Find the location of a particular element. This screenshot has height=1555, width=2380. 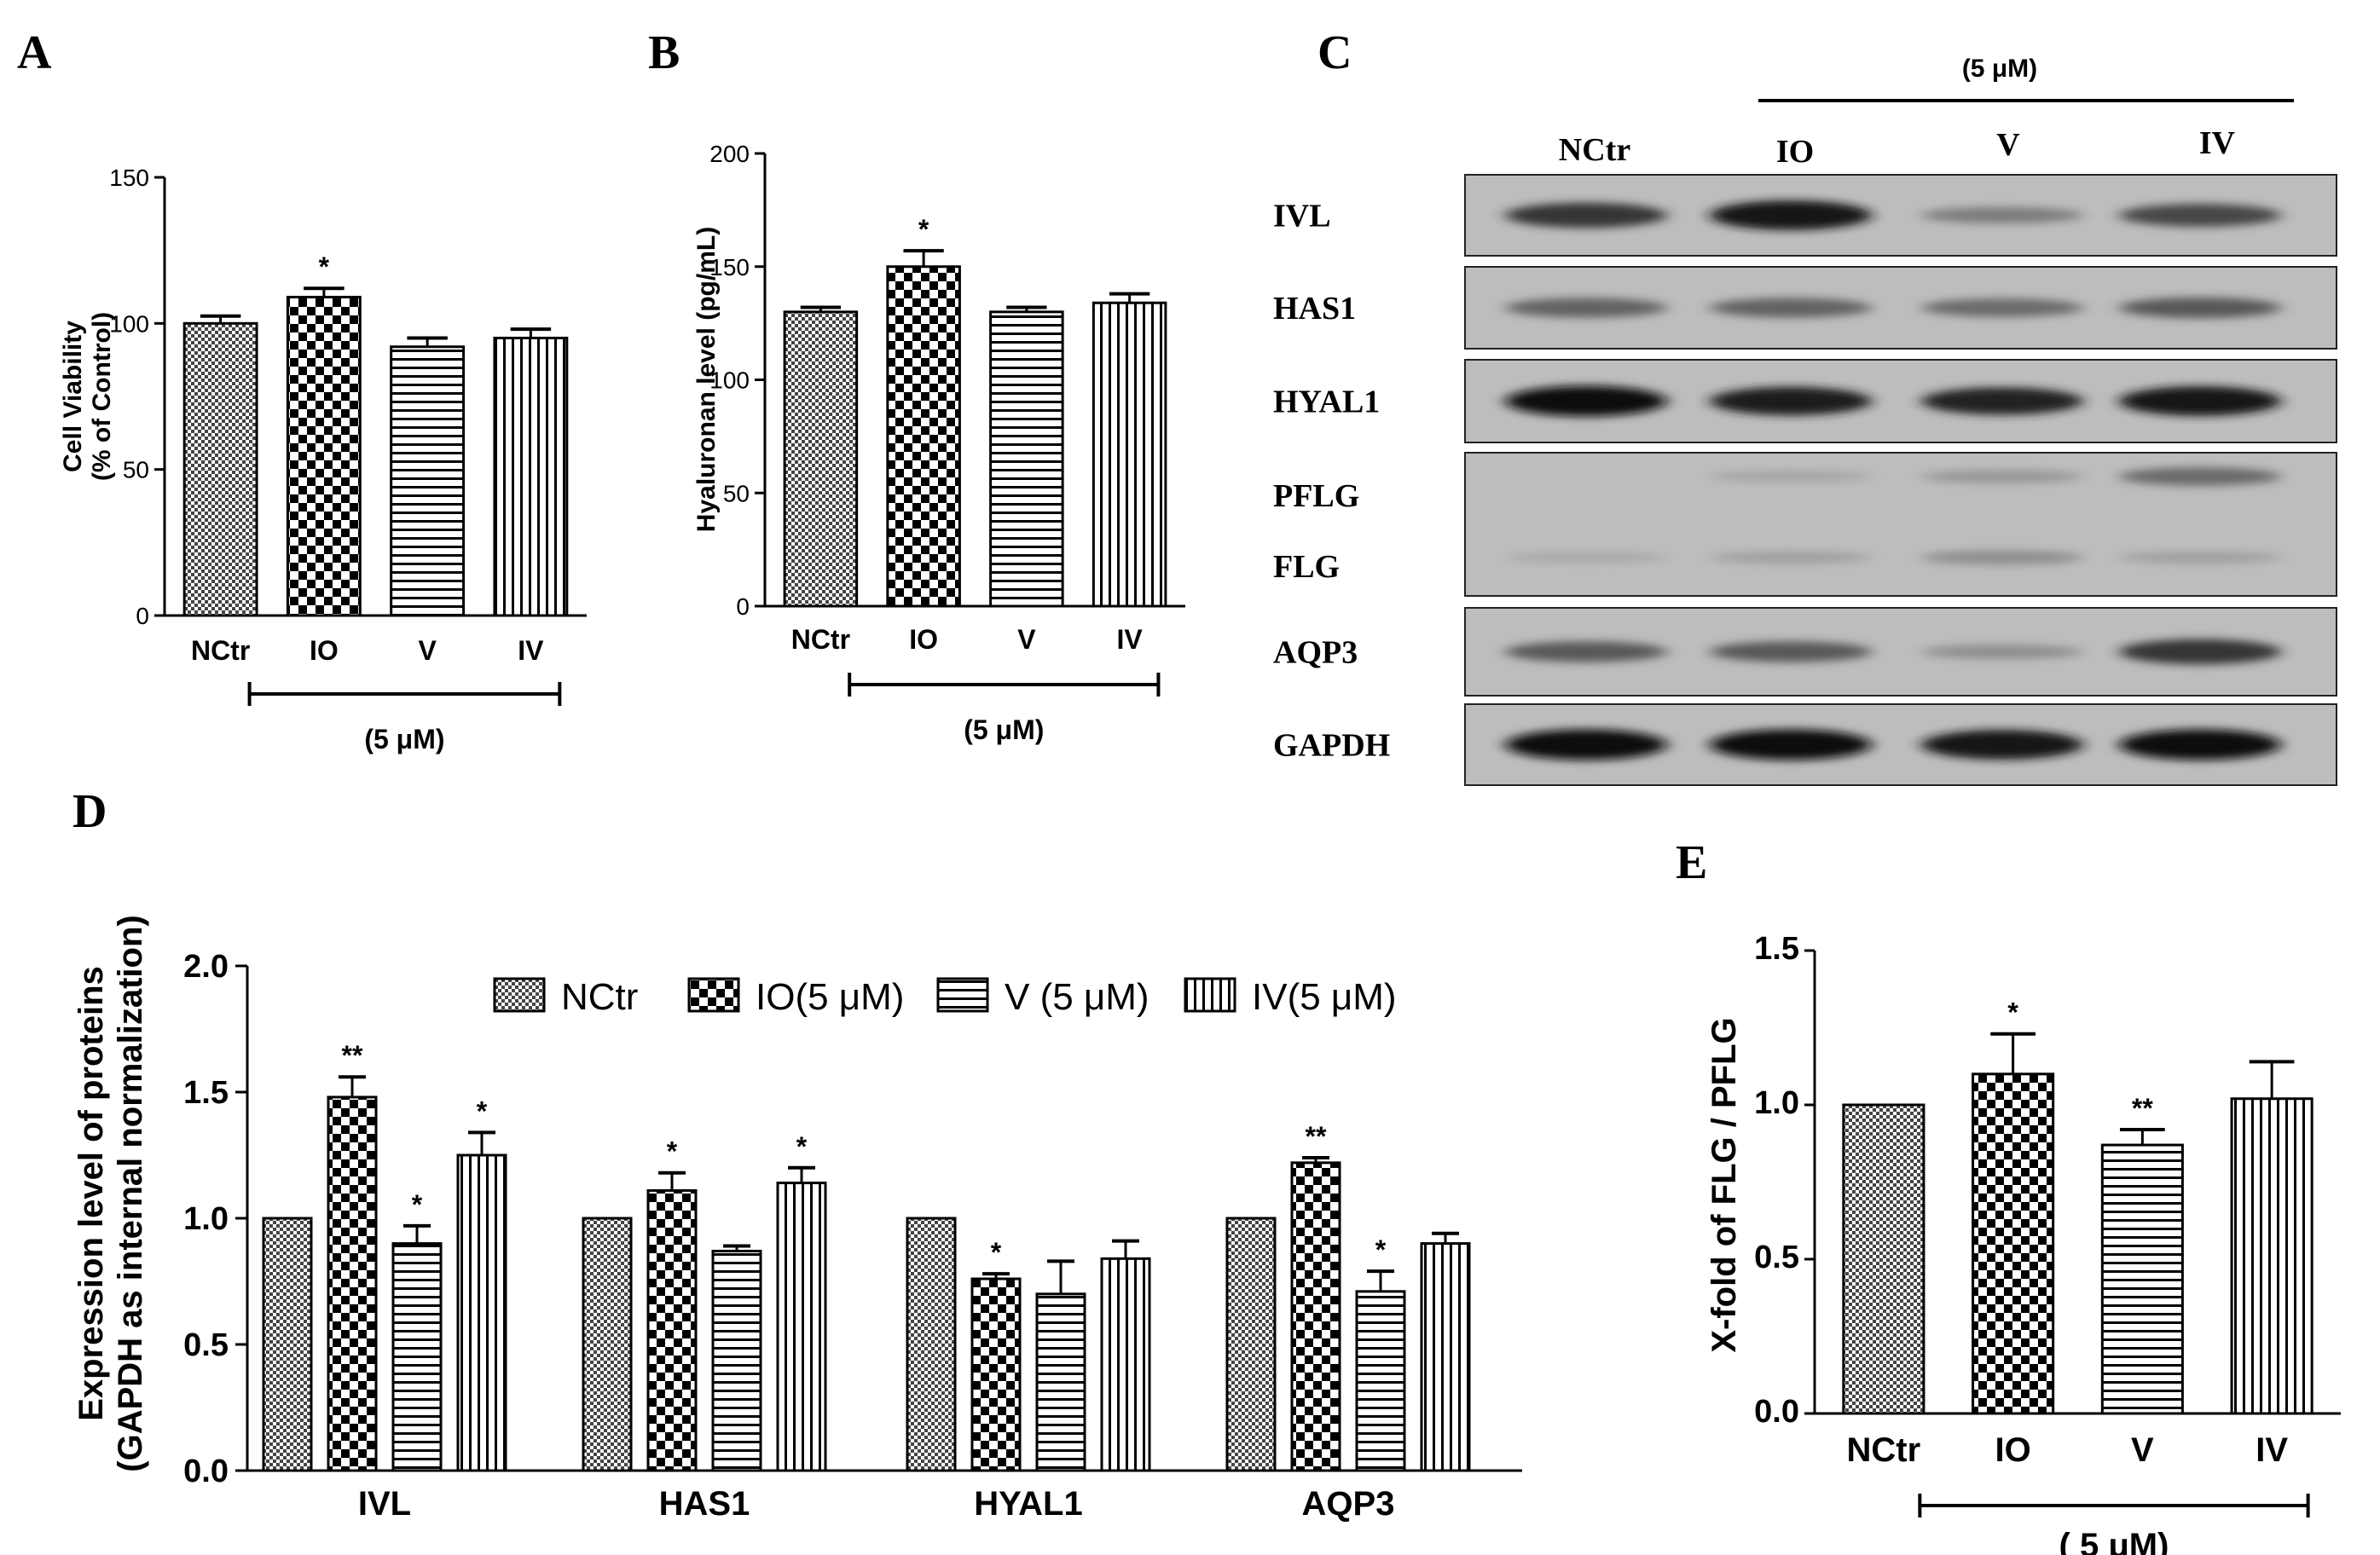

blot-band-ivl-io is located at coordinates (1791, 215).